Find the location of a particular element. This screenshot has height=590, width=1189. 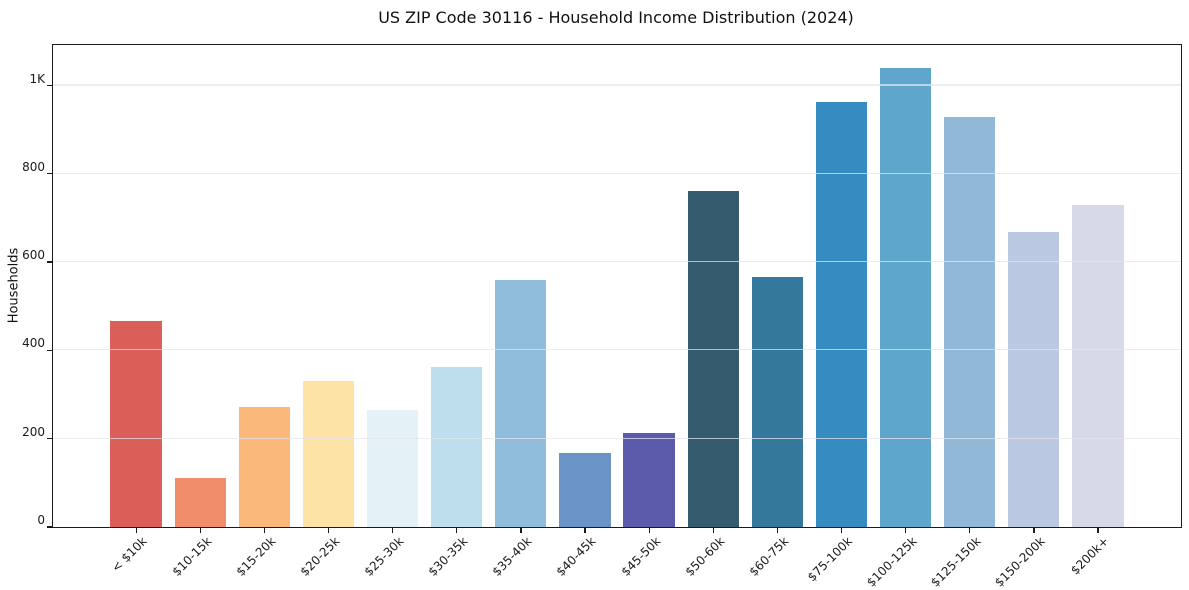

x-tick-label-1: < $10k is located at coordinates (129, 554).